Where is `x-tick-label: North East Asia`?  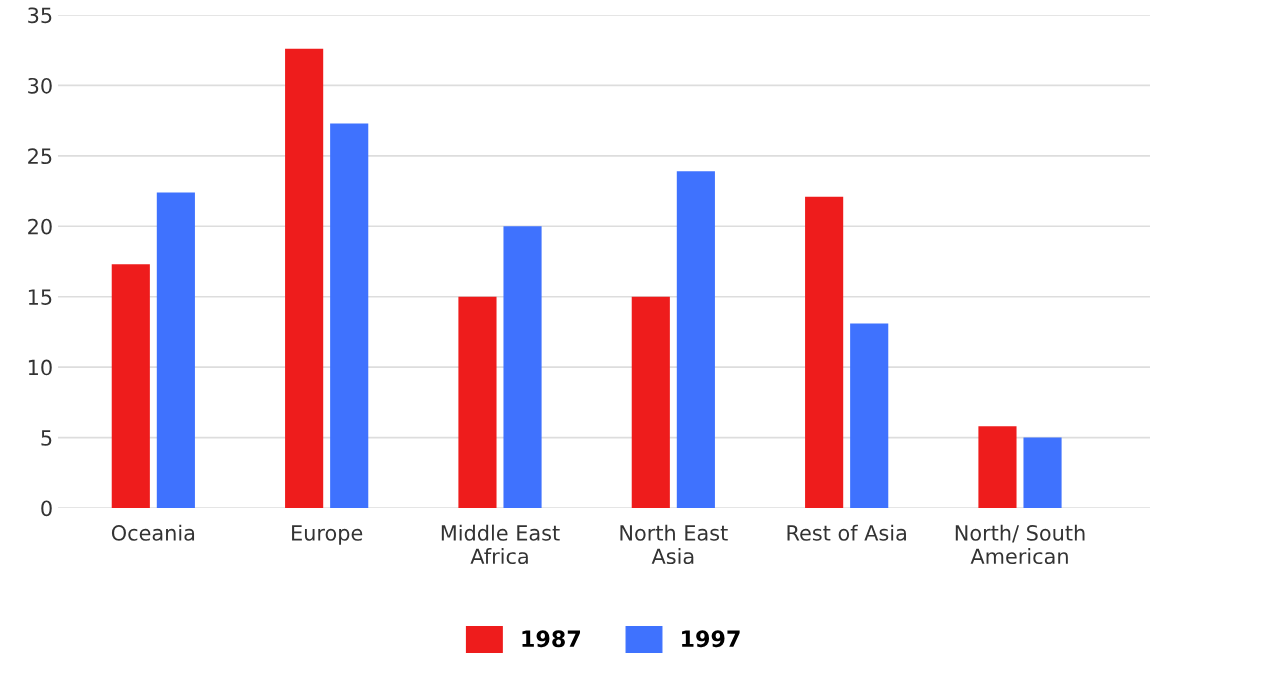
x-tick-label: North East Asia is located at coordinates (674, 544).